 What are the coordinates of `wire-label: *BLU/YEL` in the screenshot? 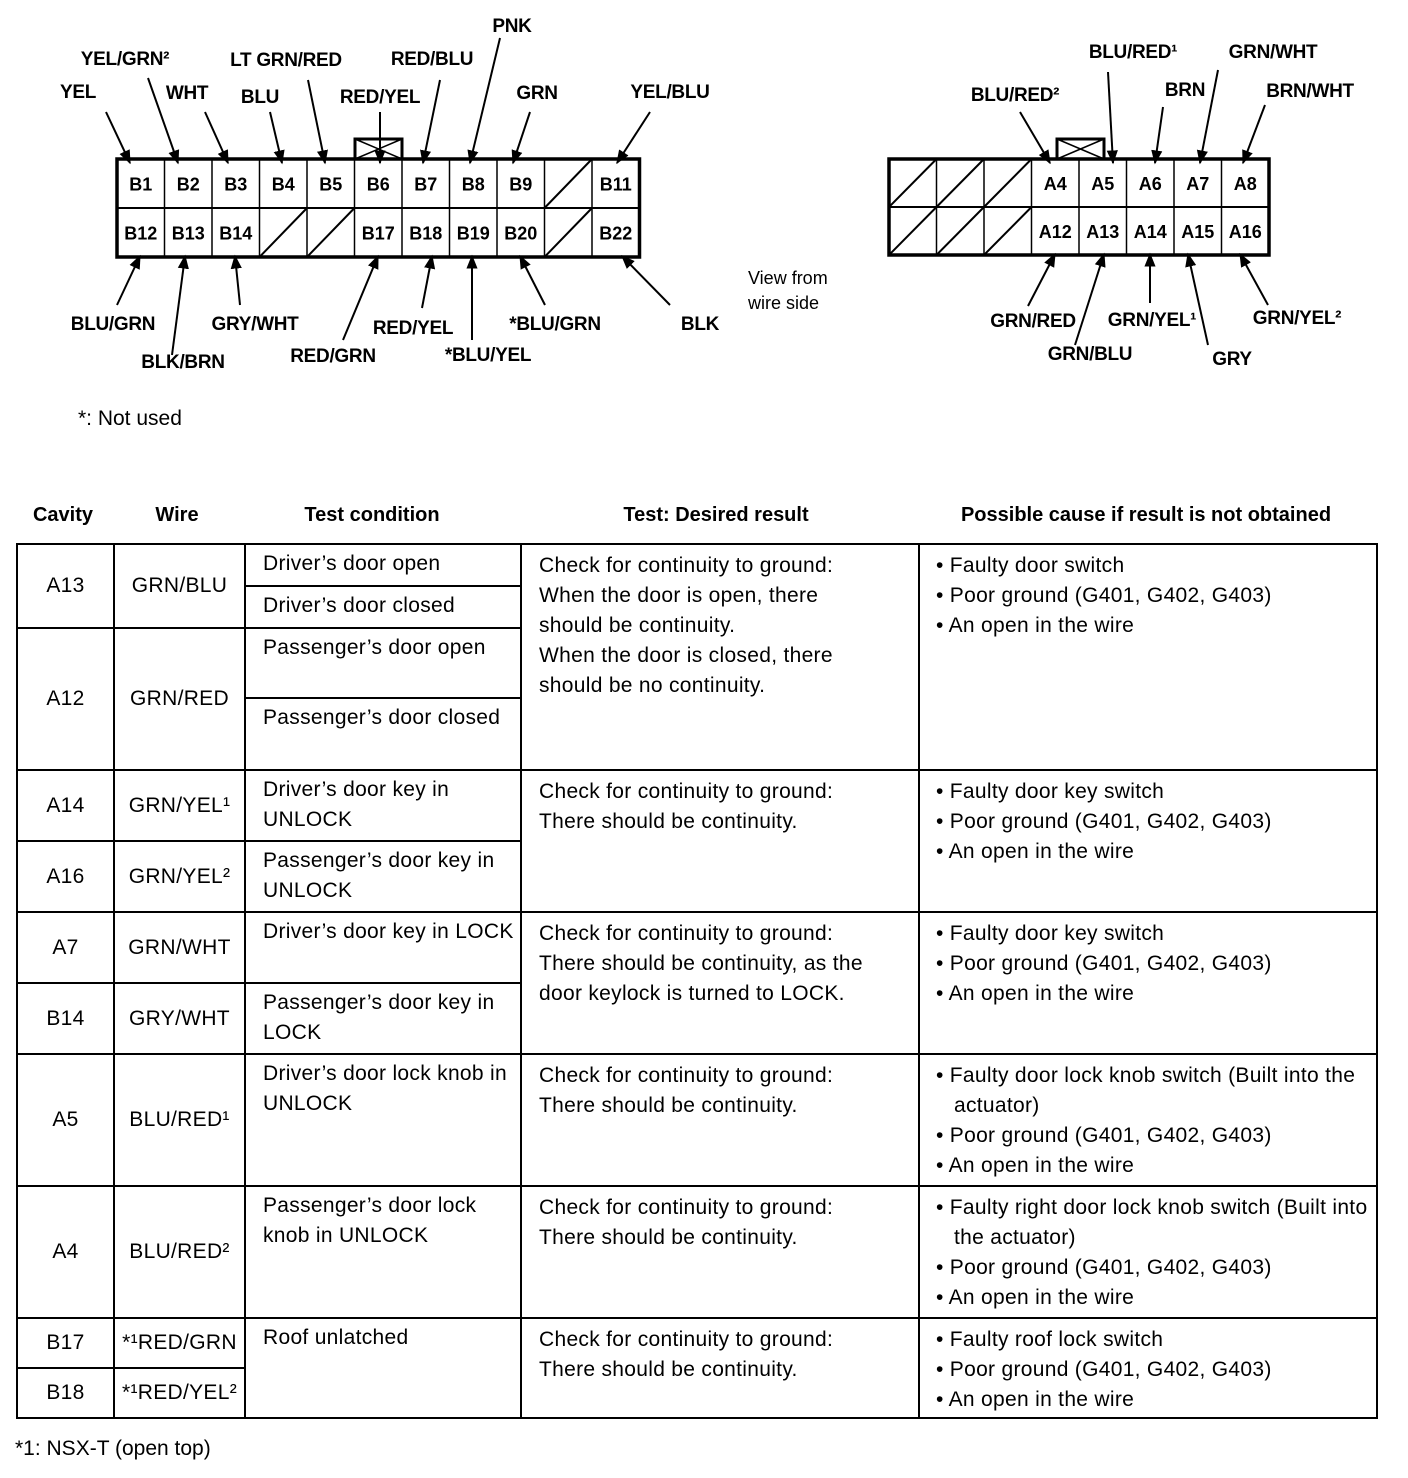 It's located at (488, 355).